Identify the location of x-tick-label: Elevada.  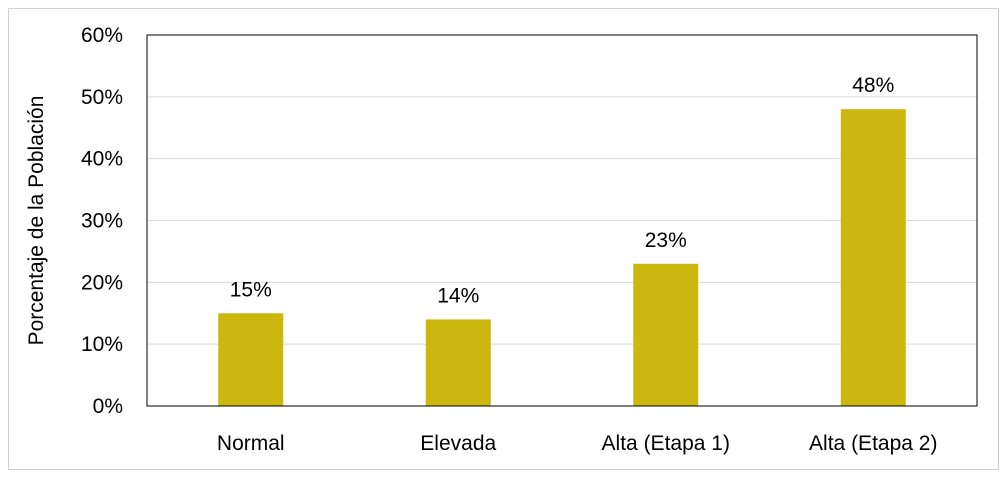
(458, 443).